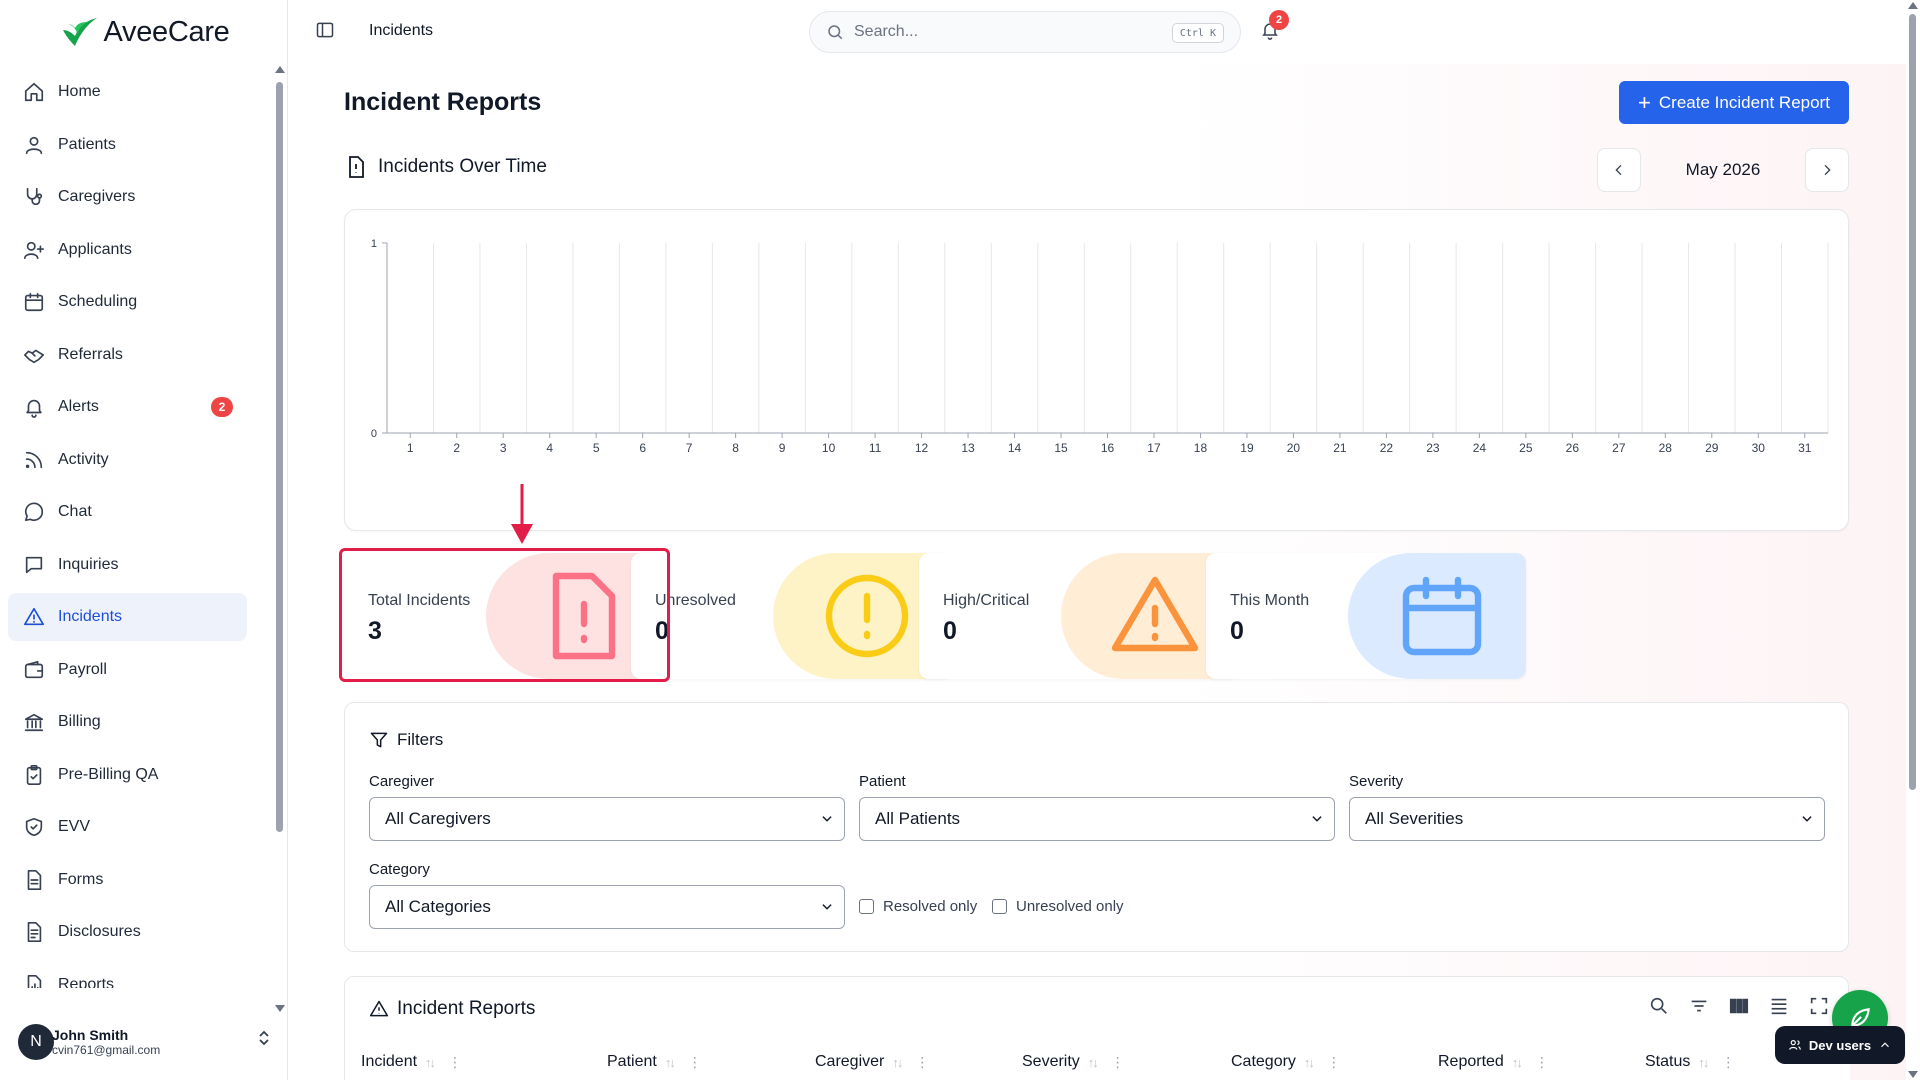  What do you see at coordinates (1437, 616) in the screenshot?
I see `stat-icon-backdrop` at bounding box center [1437, 616].